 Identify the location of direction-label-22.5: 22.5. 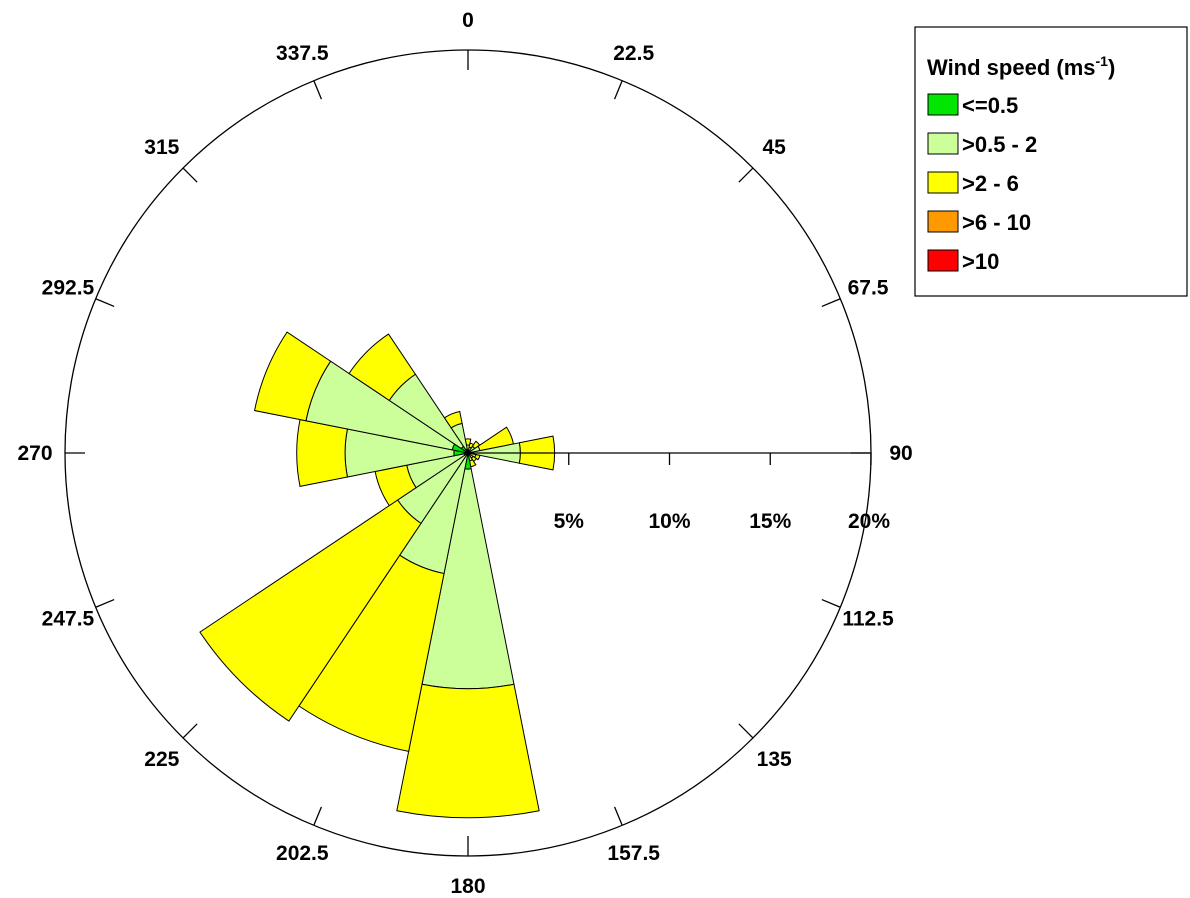
(633, 53).